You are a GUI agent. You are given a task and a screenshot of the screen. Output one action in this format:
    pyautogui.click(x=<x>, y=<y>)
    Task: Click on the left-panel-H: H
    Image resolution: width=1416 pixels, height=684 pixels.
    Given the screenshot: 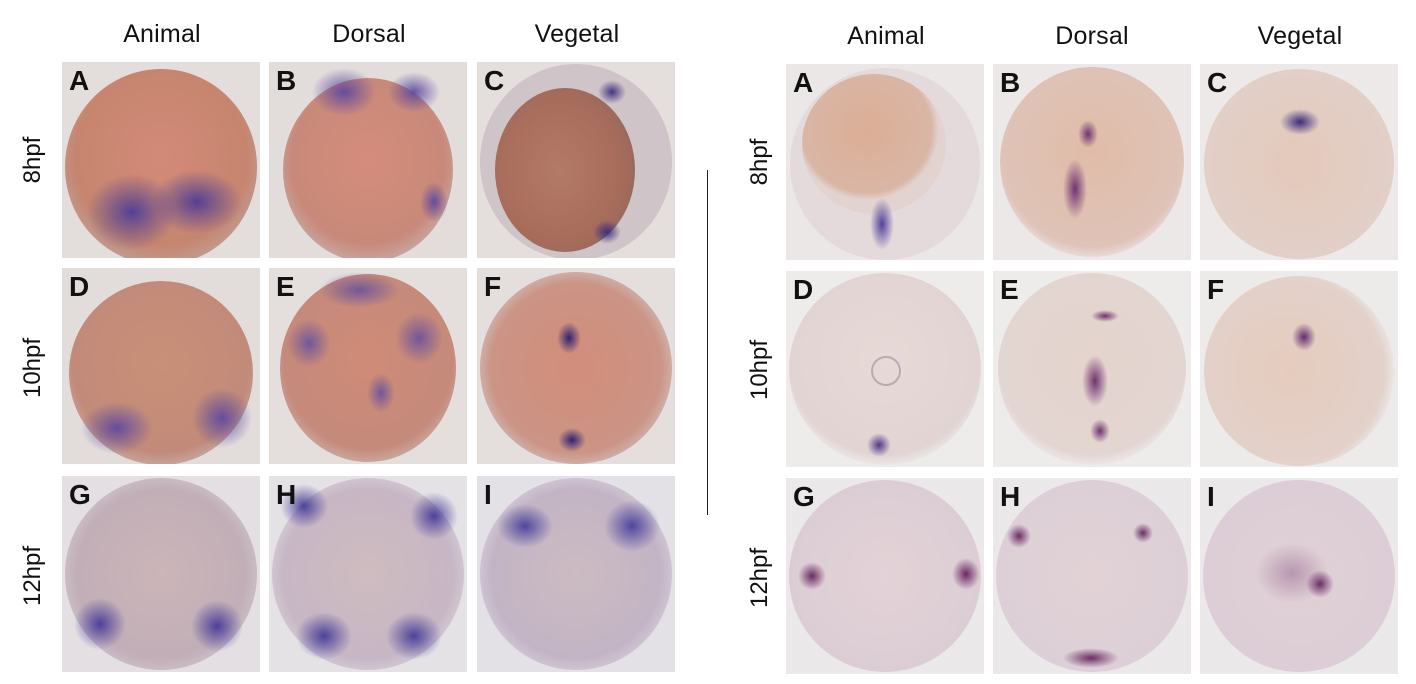 What is the action you would take?
    pyautogui.click(x=368, y=574)
    